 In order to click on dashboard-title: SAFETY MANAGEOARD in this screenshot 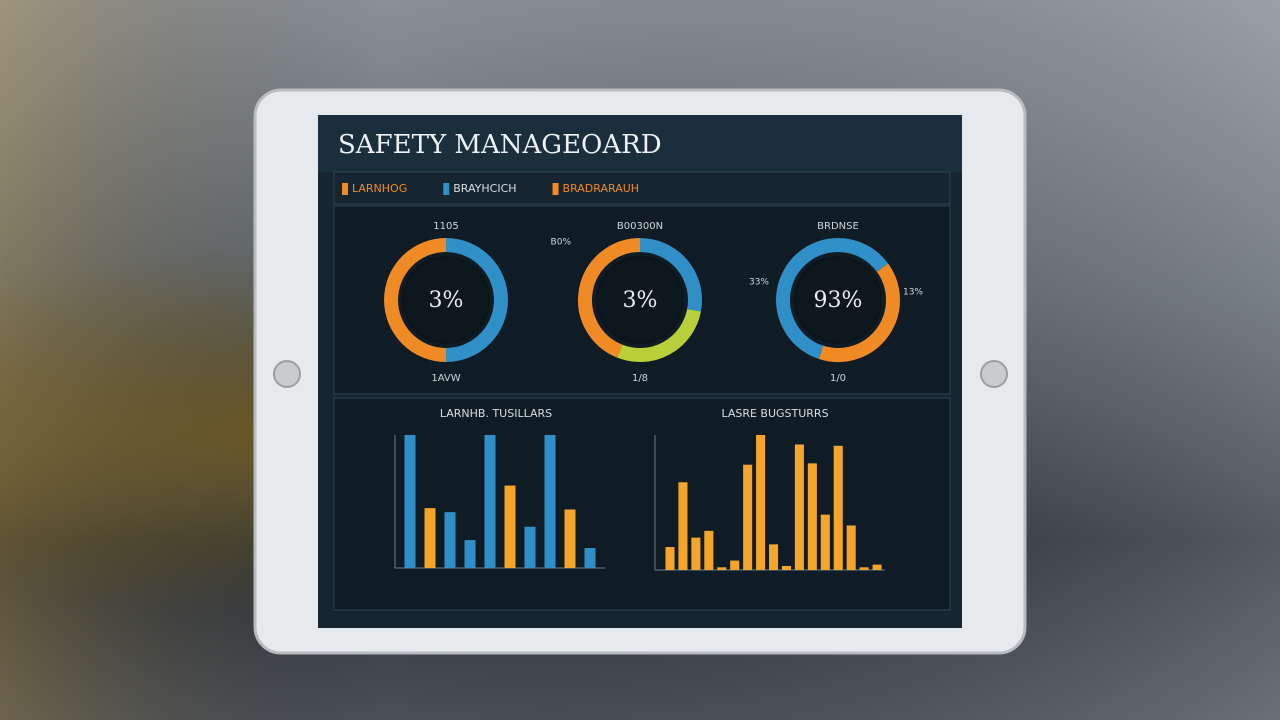, I will do `click(500, 145)`.